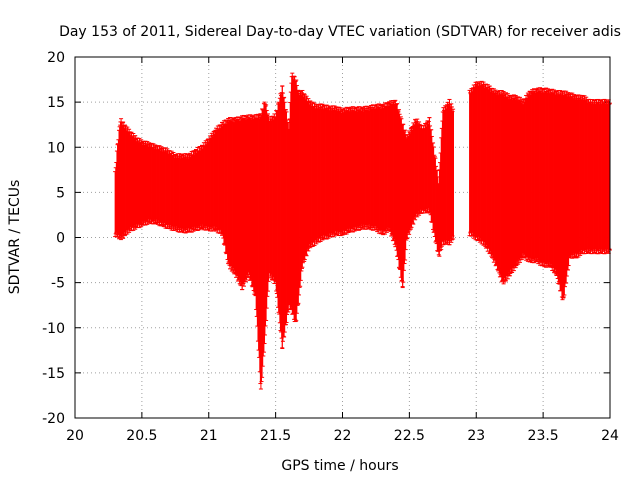 This screenshot has width=640, height=484. Describe the element at coordinates (275, 436) in the screenshot. I see `x-tick-label: 21.5` at that location.